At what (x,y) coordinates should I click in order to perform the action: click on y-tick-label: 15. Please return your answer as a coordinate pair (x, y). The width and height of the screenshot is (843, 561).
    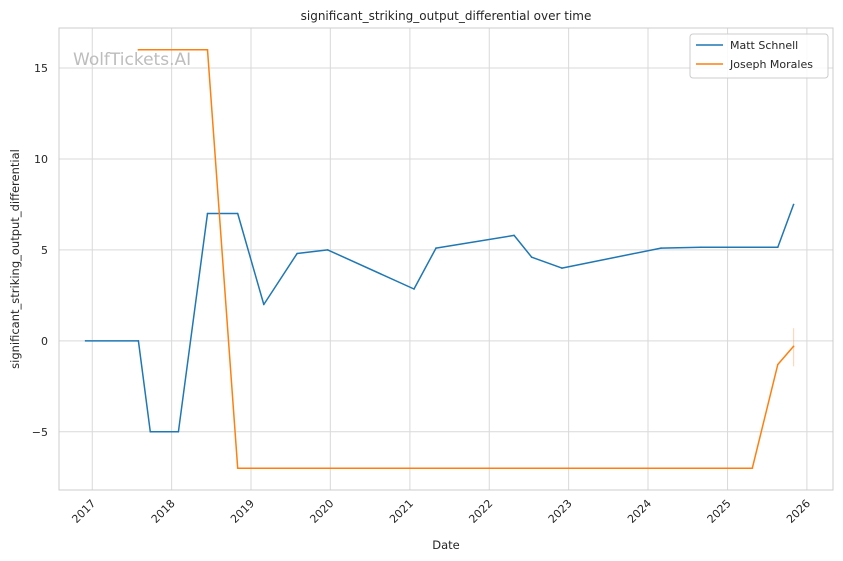
    Looking at the image, I should click on (41, 68).